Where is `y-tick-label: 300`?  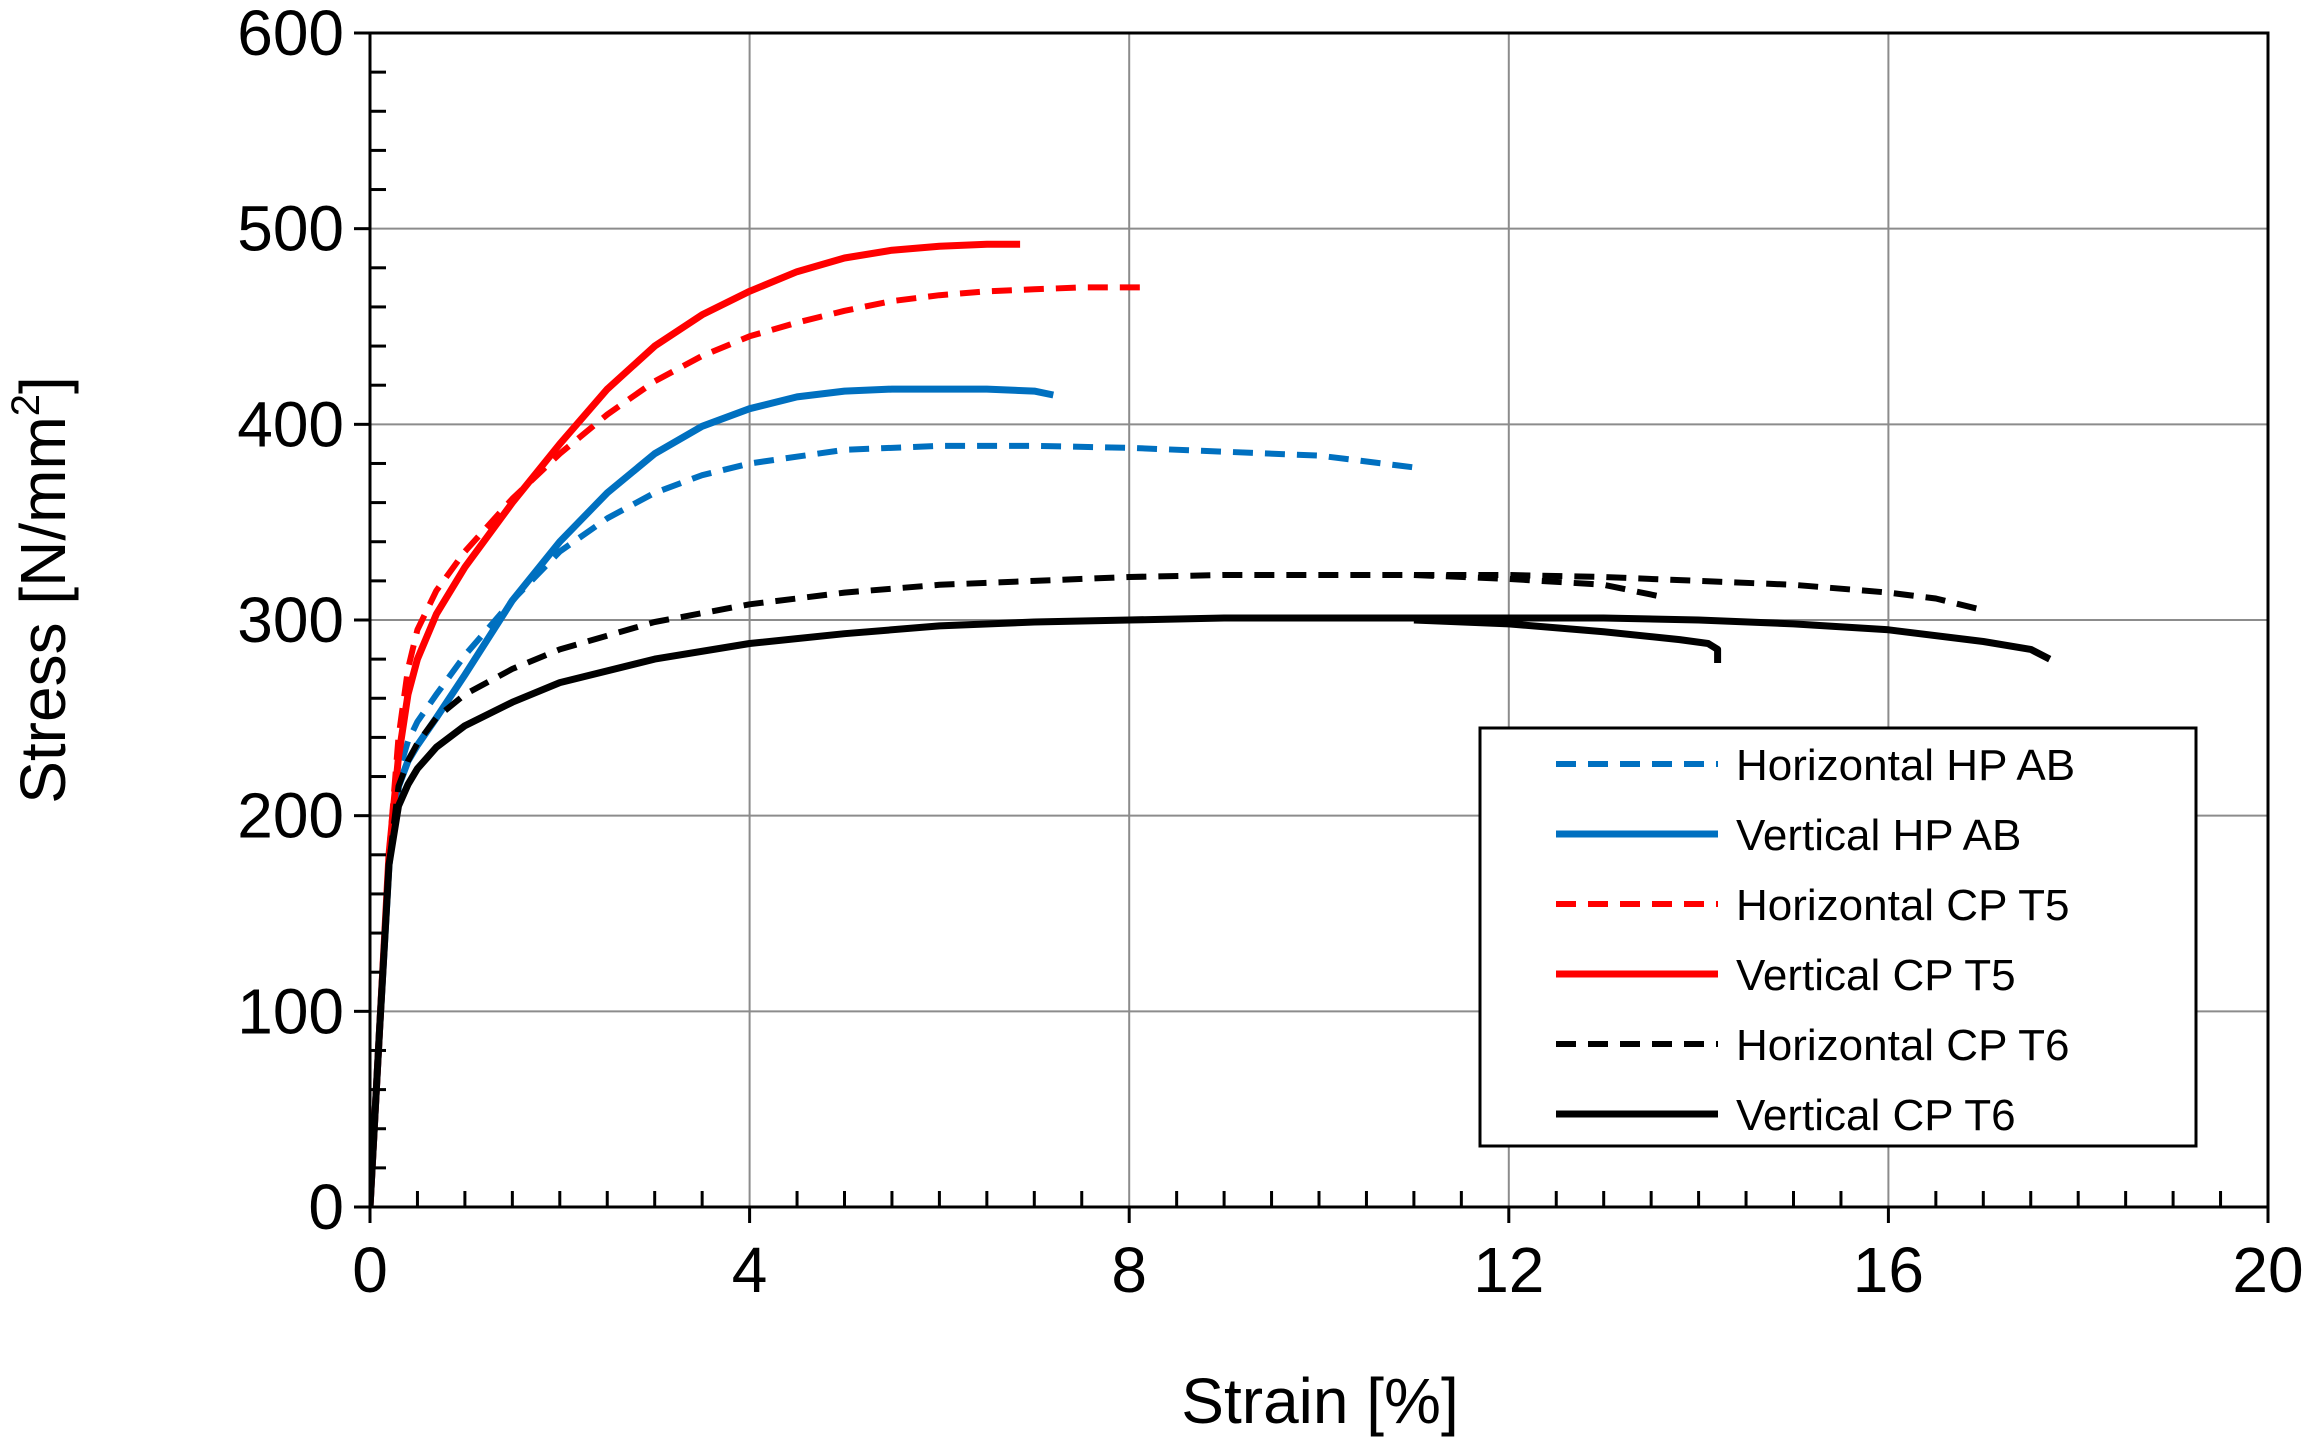
y-tick-label: 300 is located at coordinates (290, 620).